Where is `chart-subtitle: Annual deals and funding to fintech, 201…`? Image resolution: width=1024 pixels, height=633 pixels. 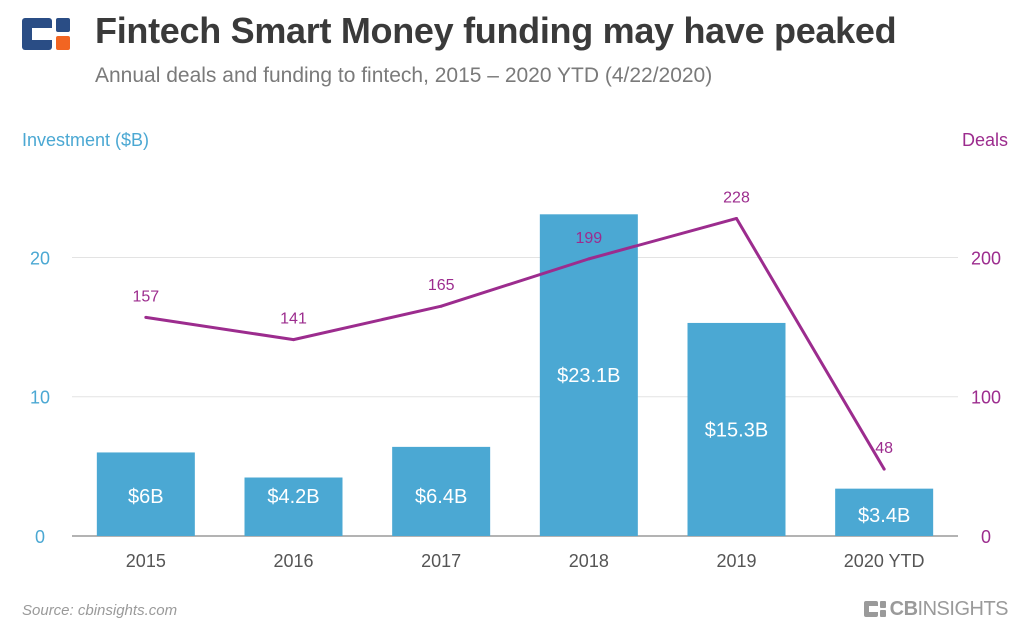 chart-subtitle: Annual deals and funding to fintech, 201… is located at coordinates (404, 75).